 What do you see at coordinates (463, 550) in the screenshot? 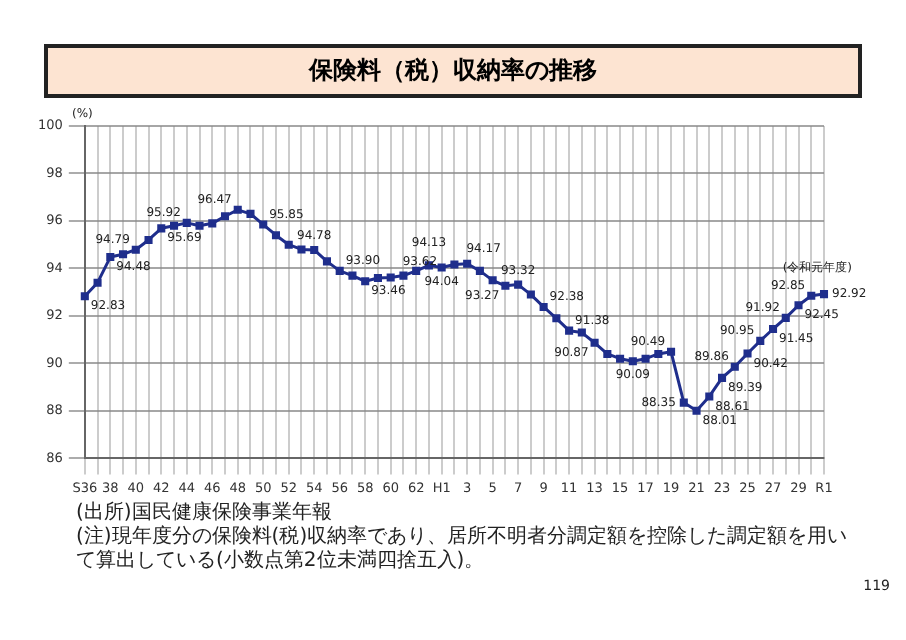
I see `text: (注)現年度分の保険料(税)収納率であり、居所不明者分調定額を控除した調定額を用いて算出している(小数点第2位未満四捨五入)。` at bounding box center [463, 550].